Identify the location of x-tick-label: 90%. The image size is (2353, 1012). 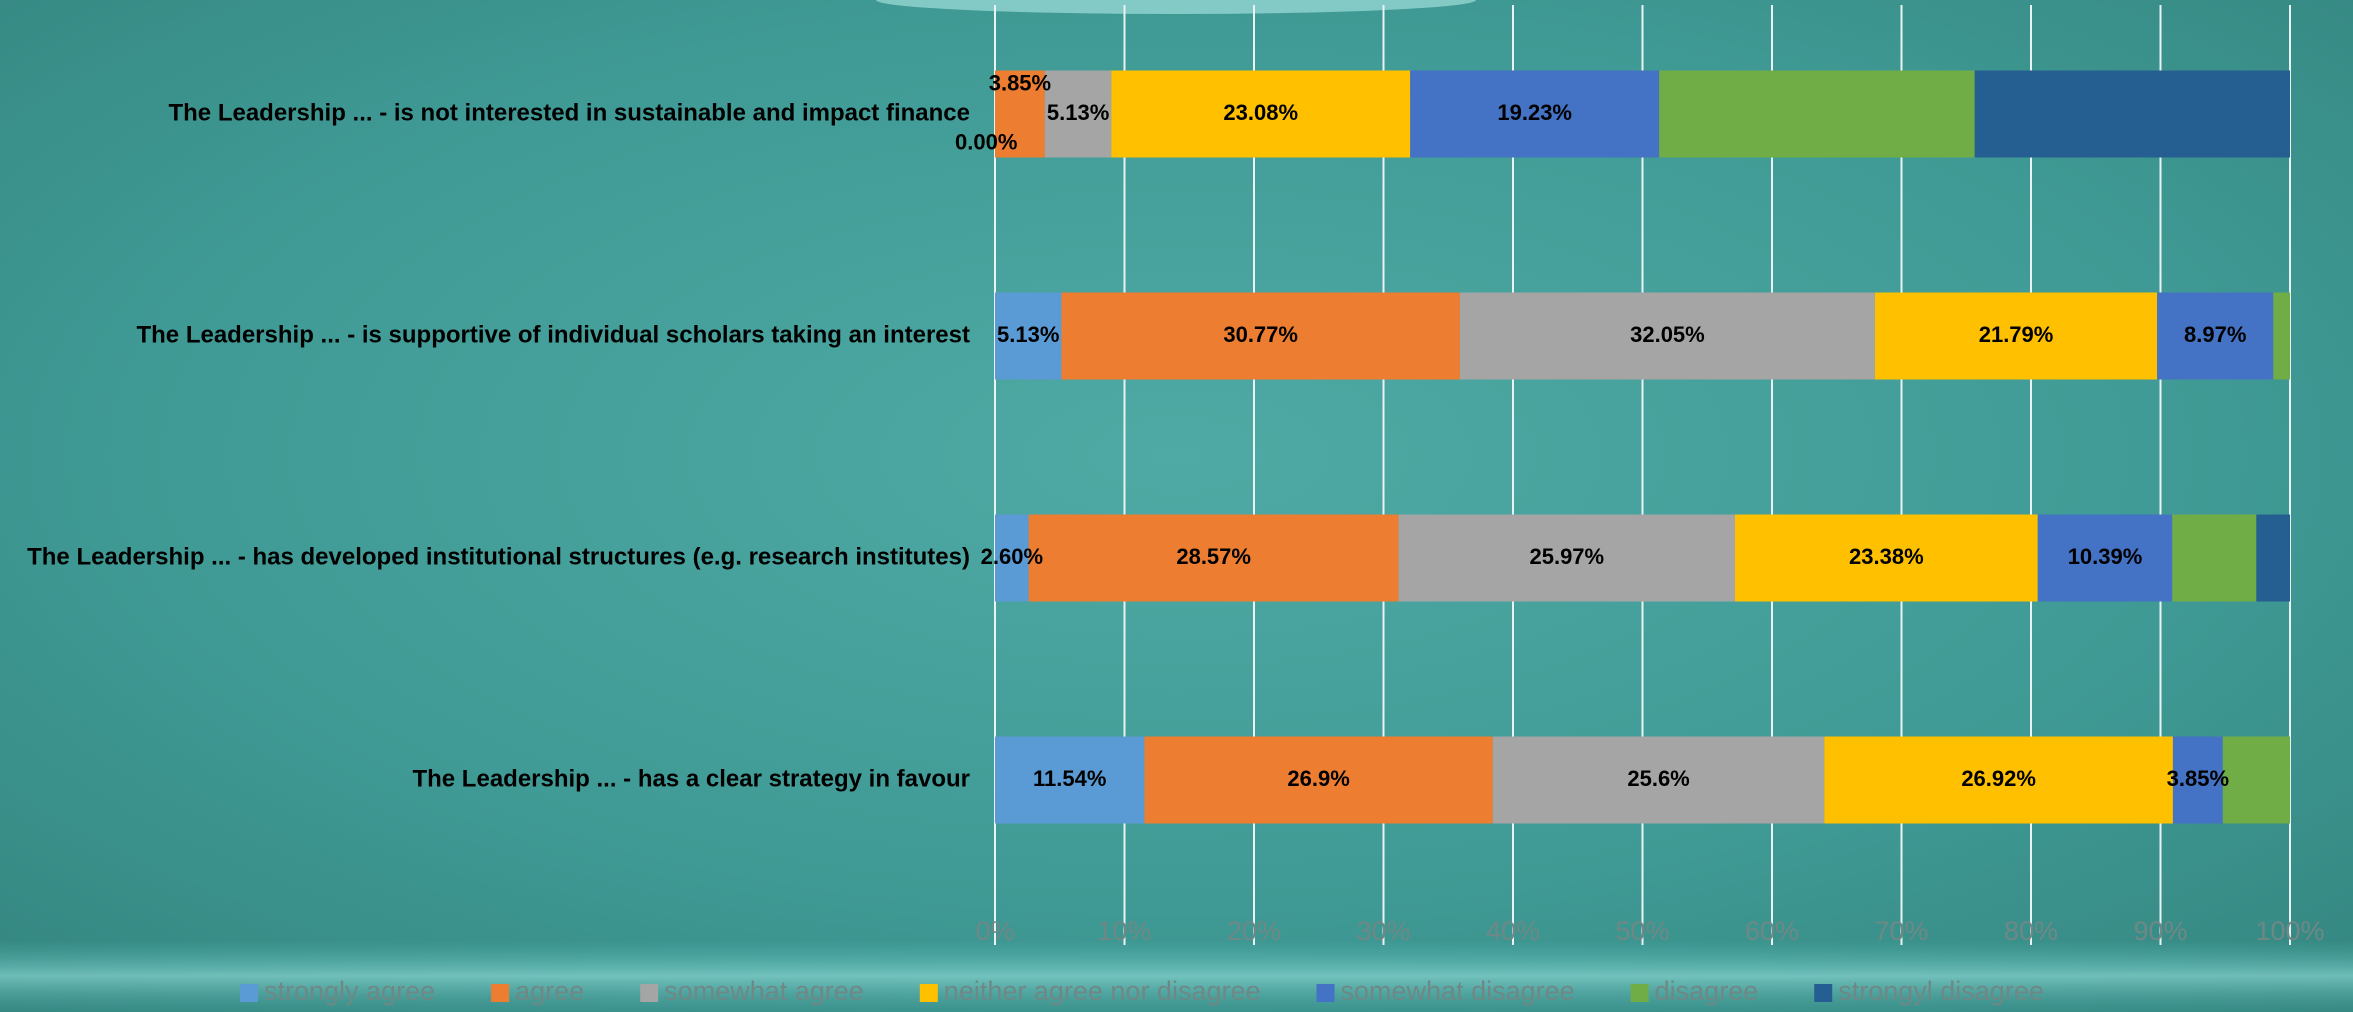
(2160, 931).